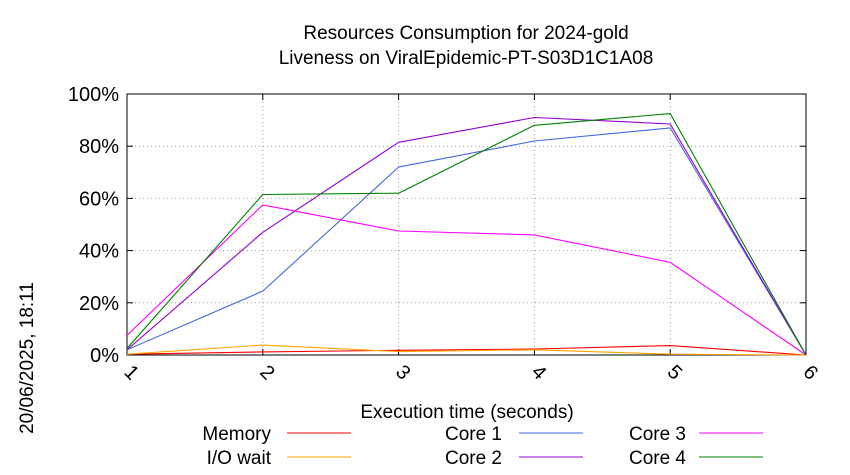 This screenshot has height=475, width=850. Describe the element at coordinates (266, 372) in the screenshot. I see `x-tick-label: 2` at that location.